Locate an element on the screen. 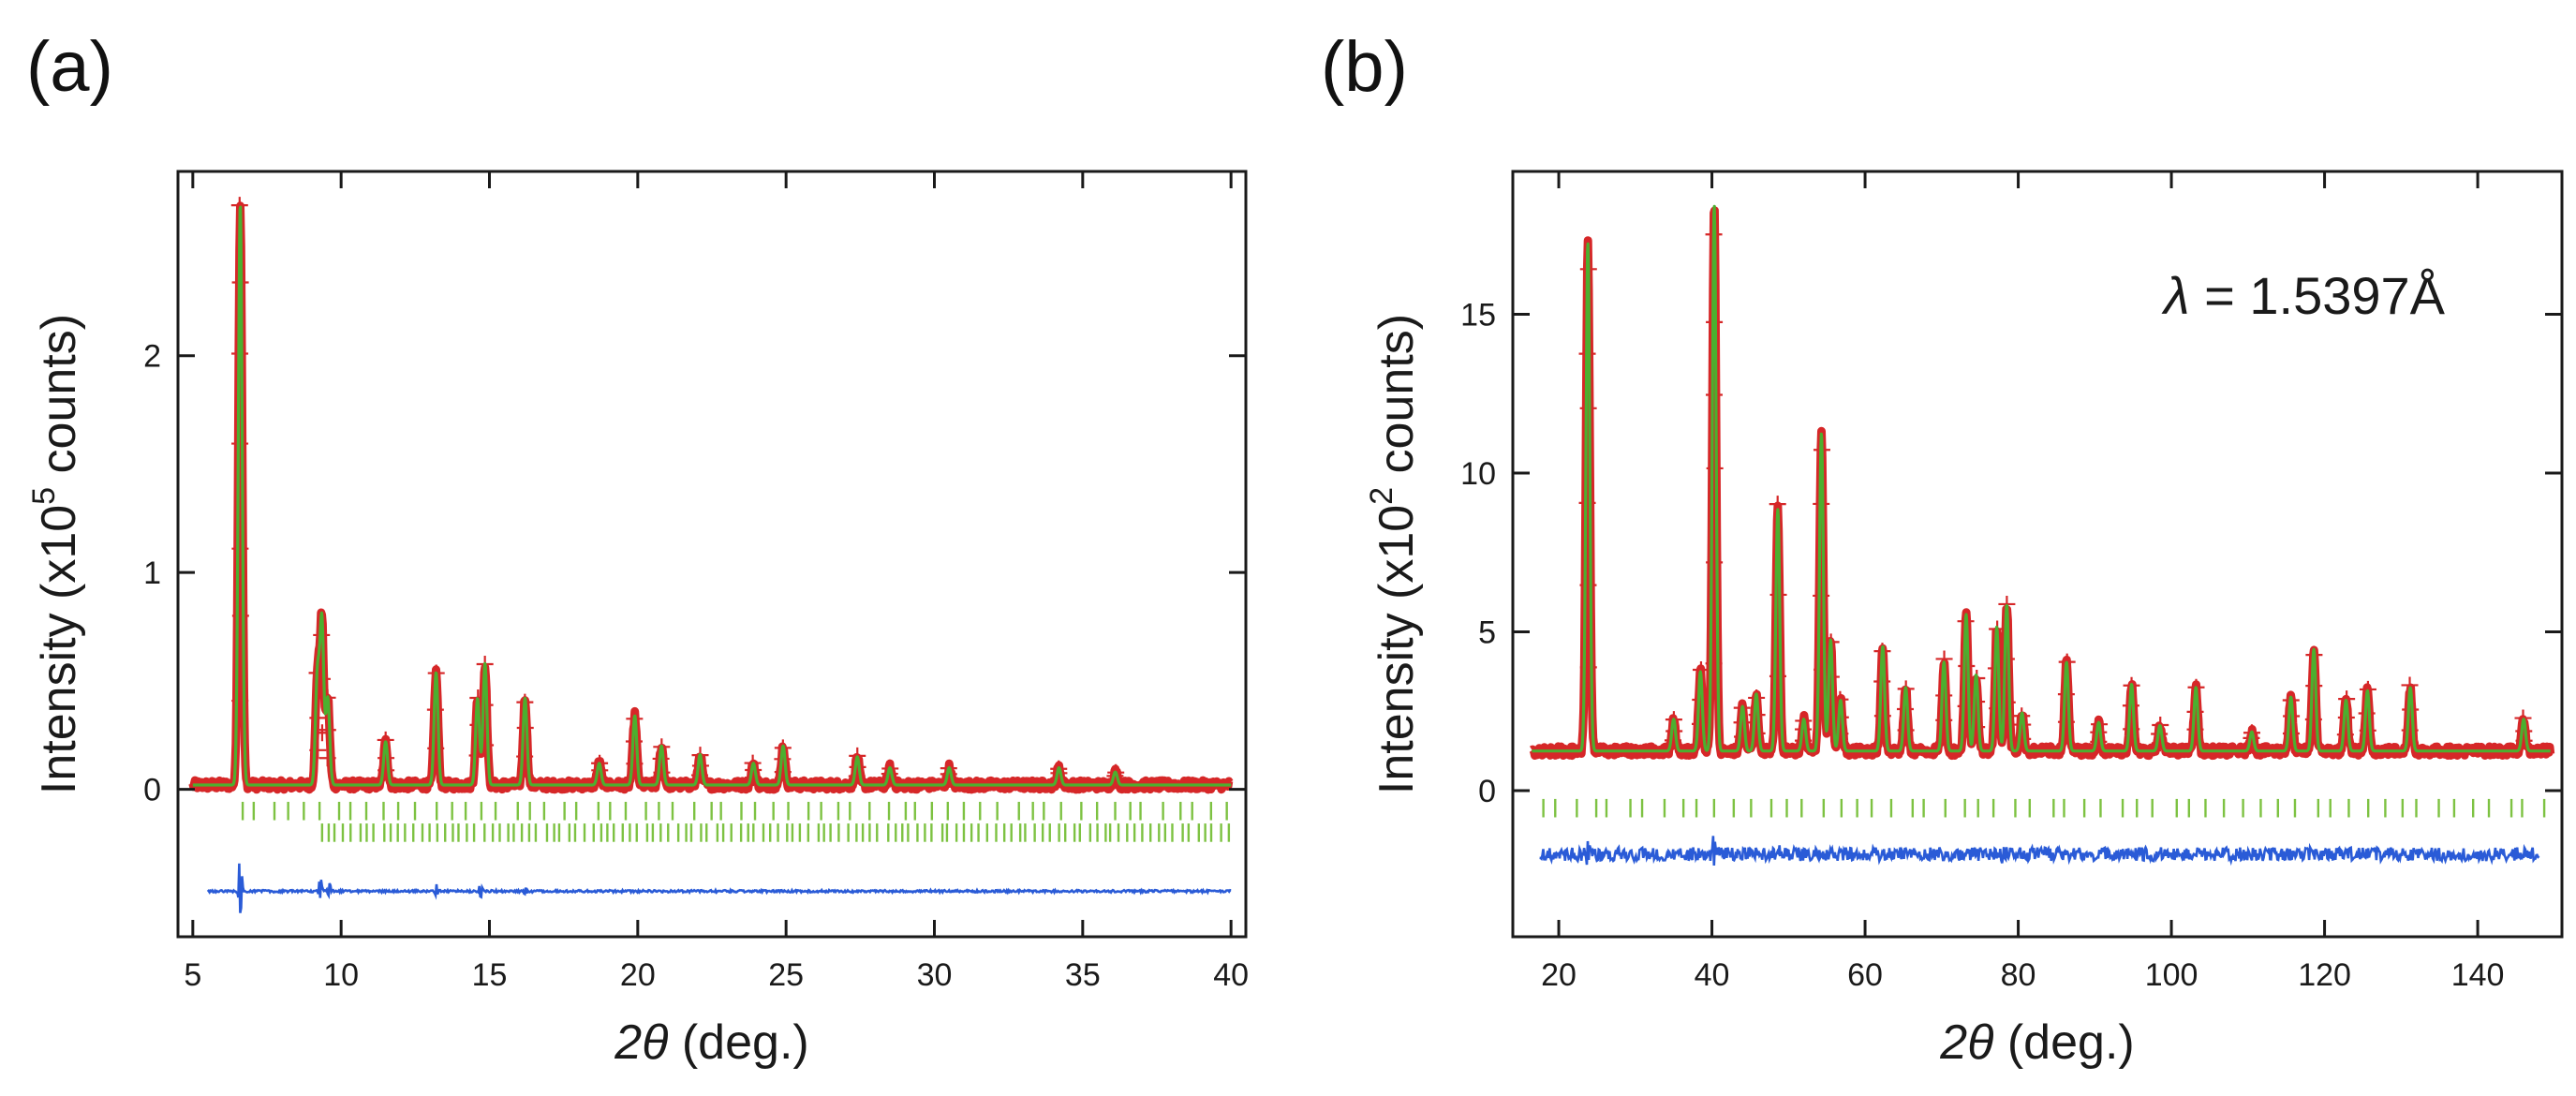  x-tick-label: 30 is located at coordinates (935, 975).